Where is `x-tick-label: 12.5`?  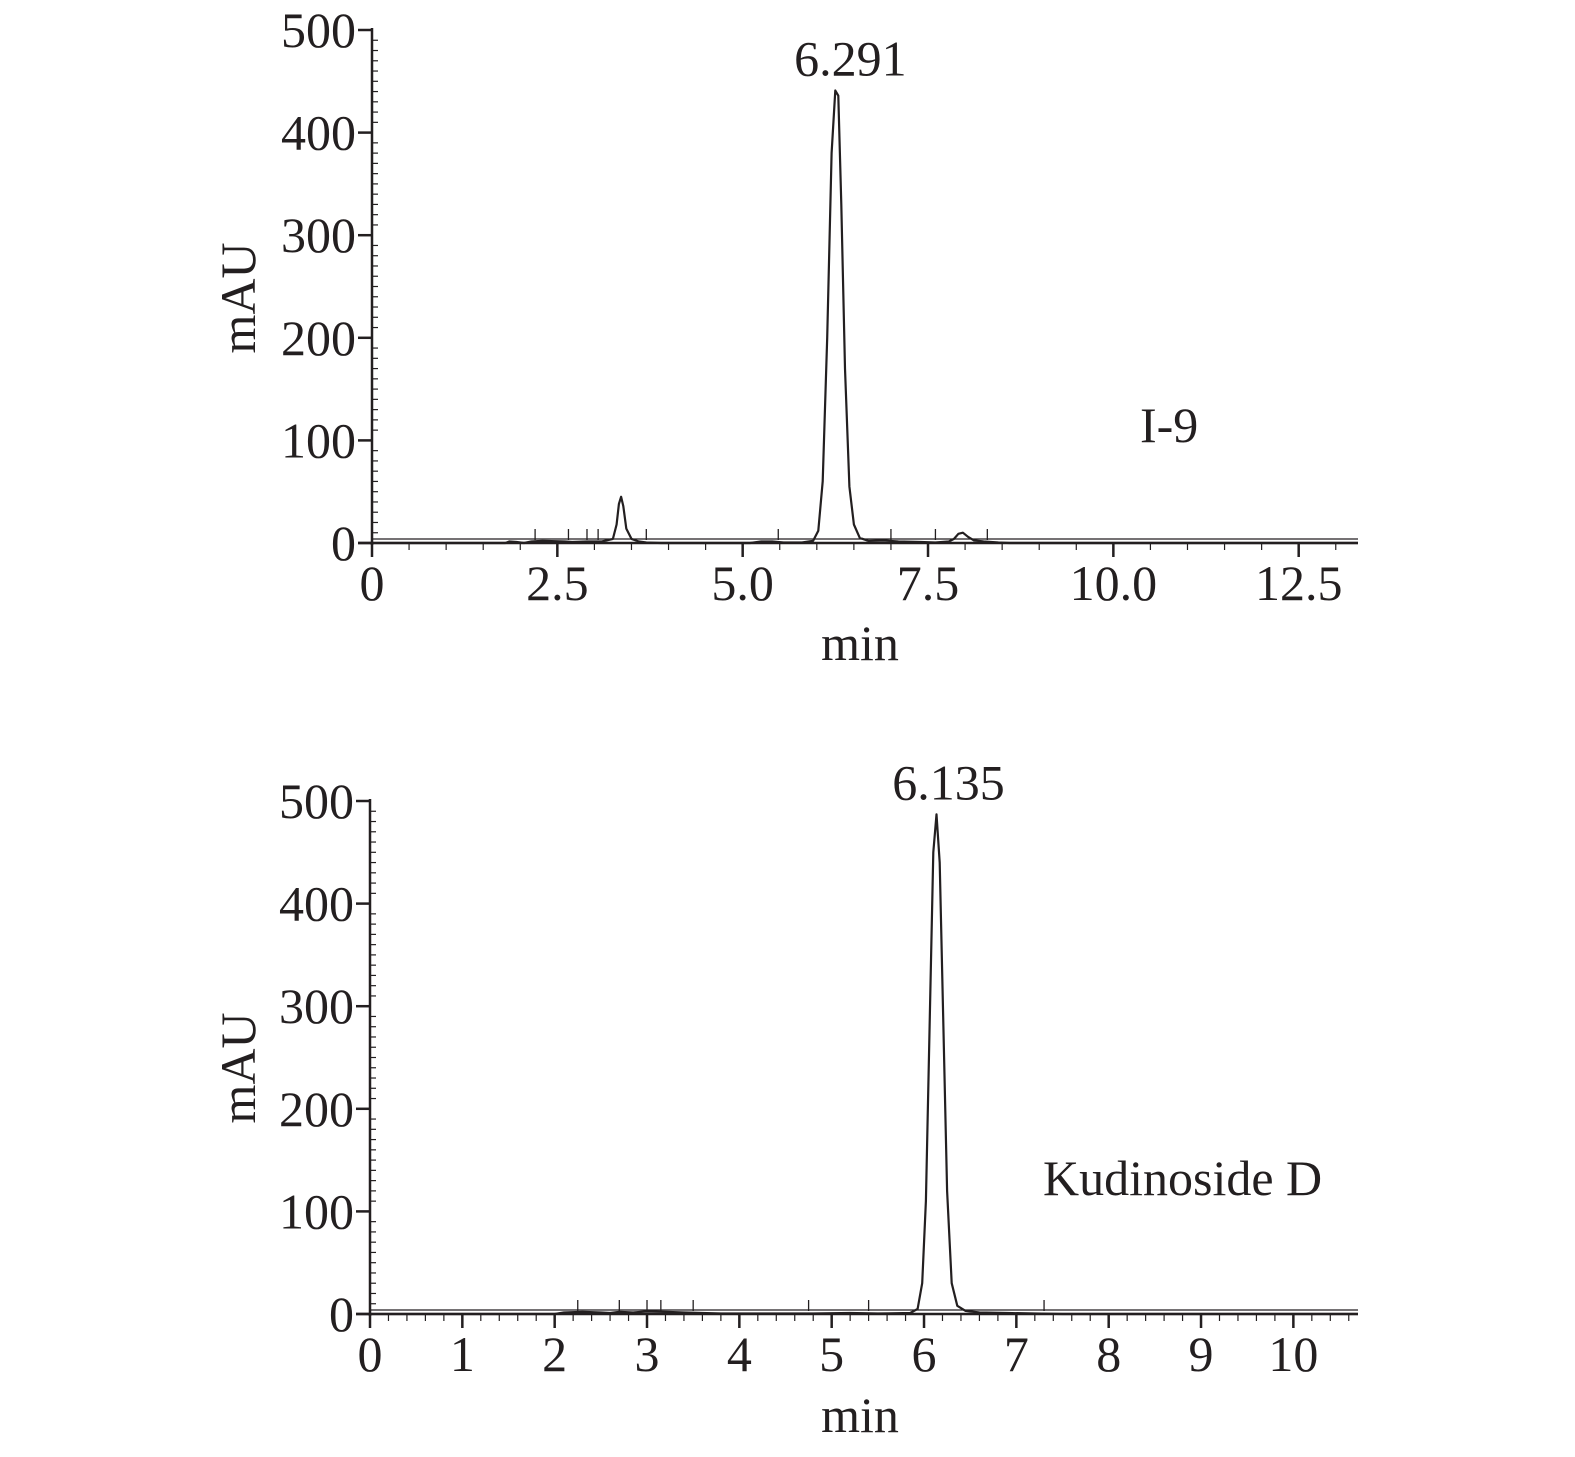
x-tick-label: 12.5 is located at coordinates (1299, 583).